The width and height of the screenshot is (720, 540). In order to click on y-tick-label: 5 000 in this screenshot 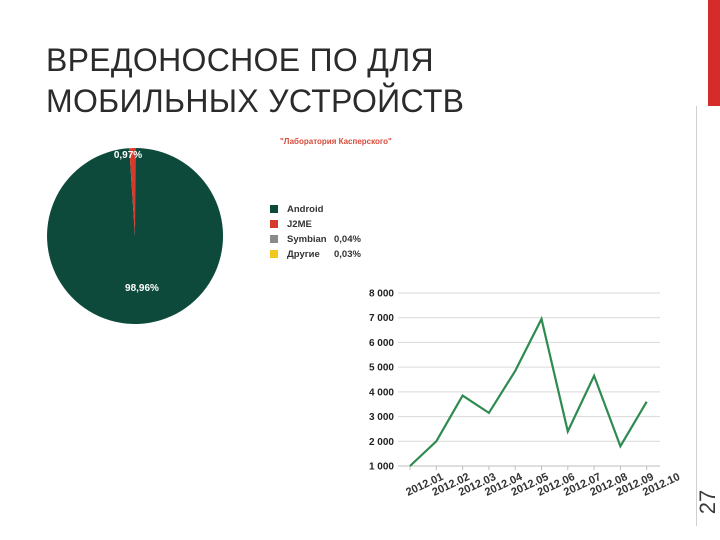, I will do `click(381, 368)`.